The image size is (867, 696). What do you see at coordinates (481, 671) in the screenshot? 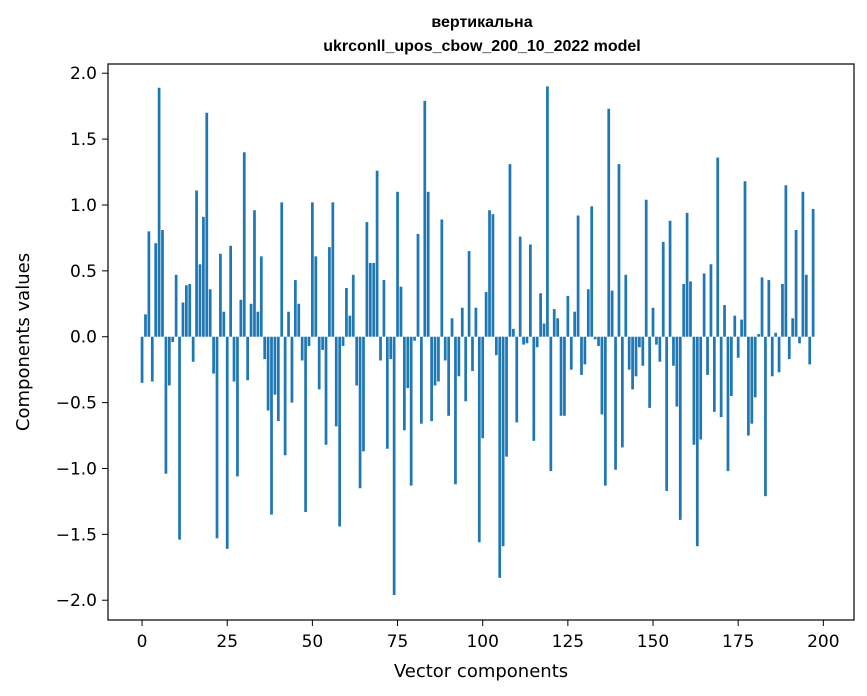
I see `x-axis-label: Vector components` at bounding box center [481, 671].